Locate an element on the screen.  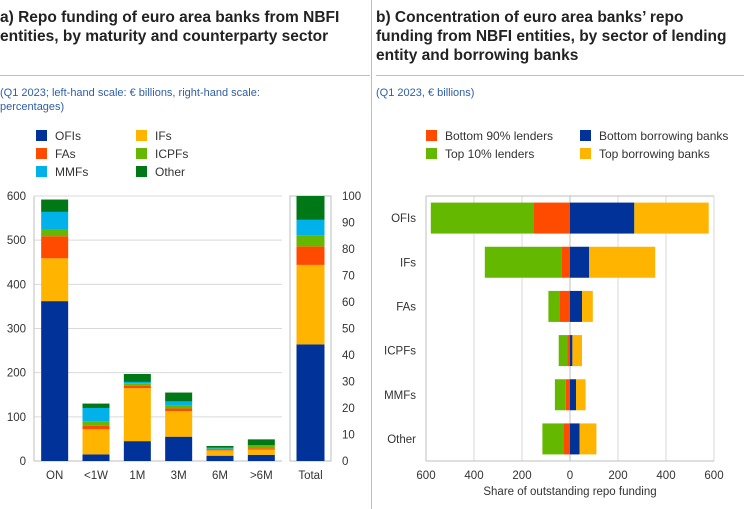
bar-1m-icpfs is located at coordinates (137, 384).